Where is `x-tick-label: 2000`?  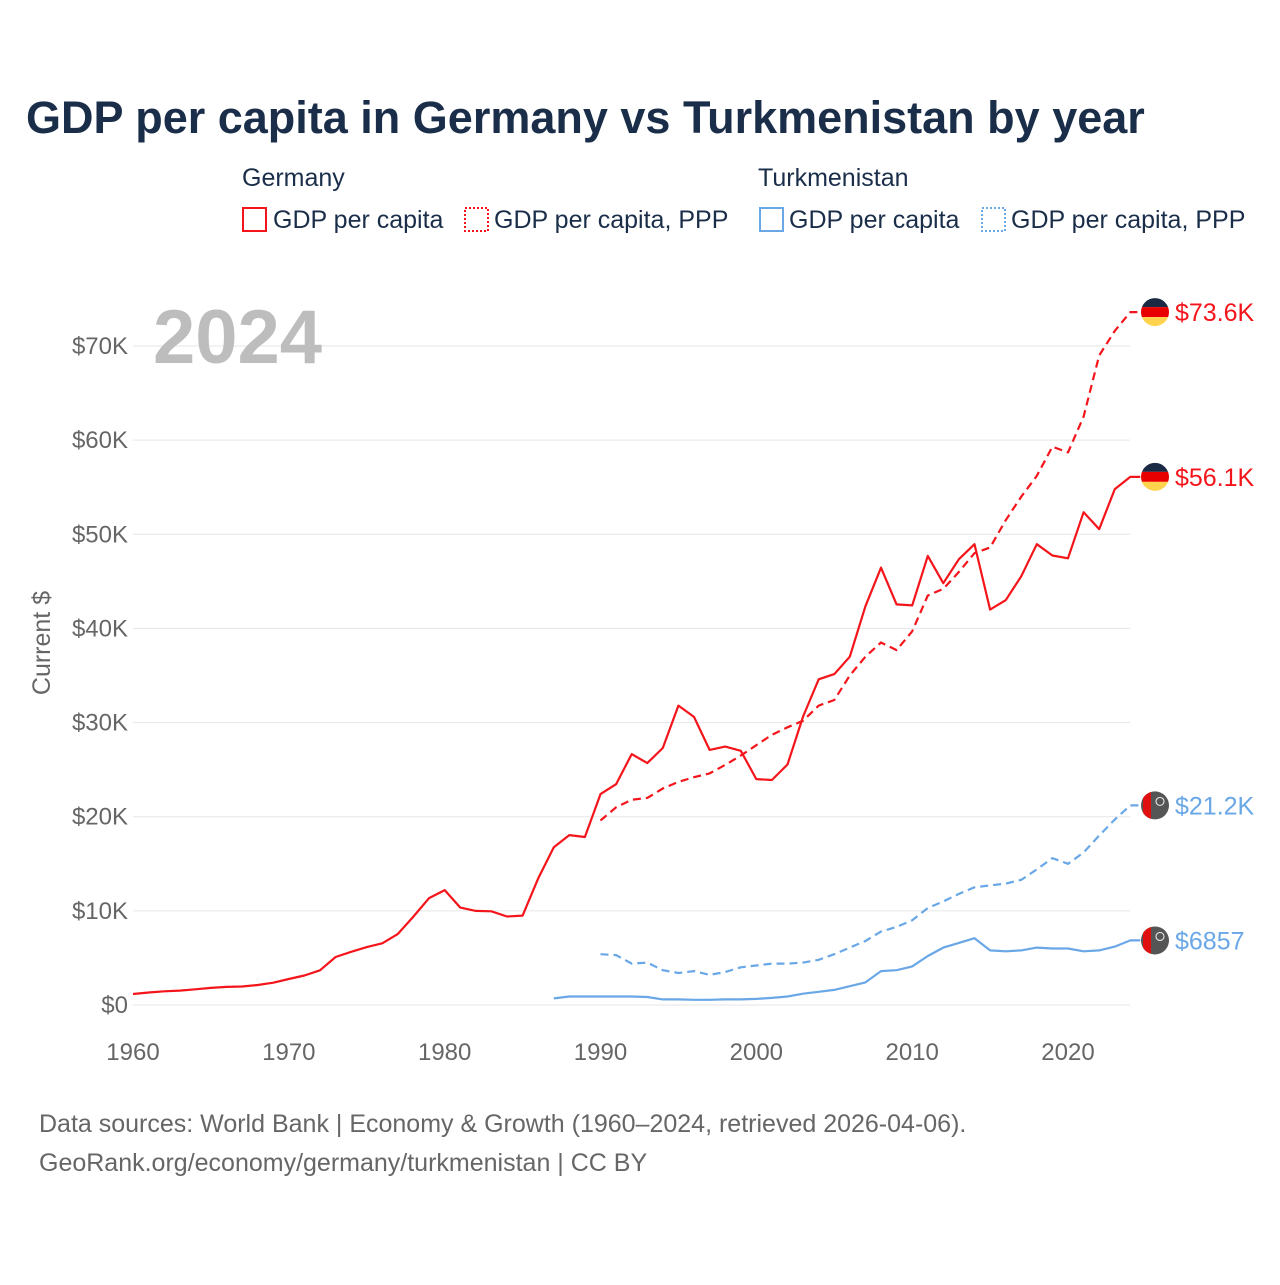
x-tick-label: 2000 is located at coordinates (756, 1052).